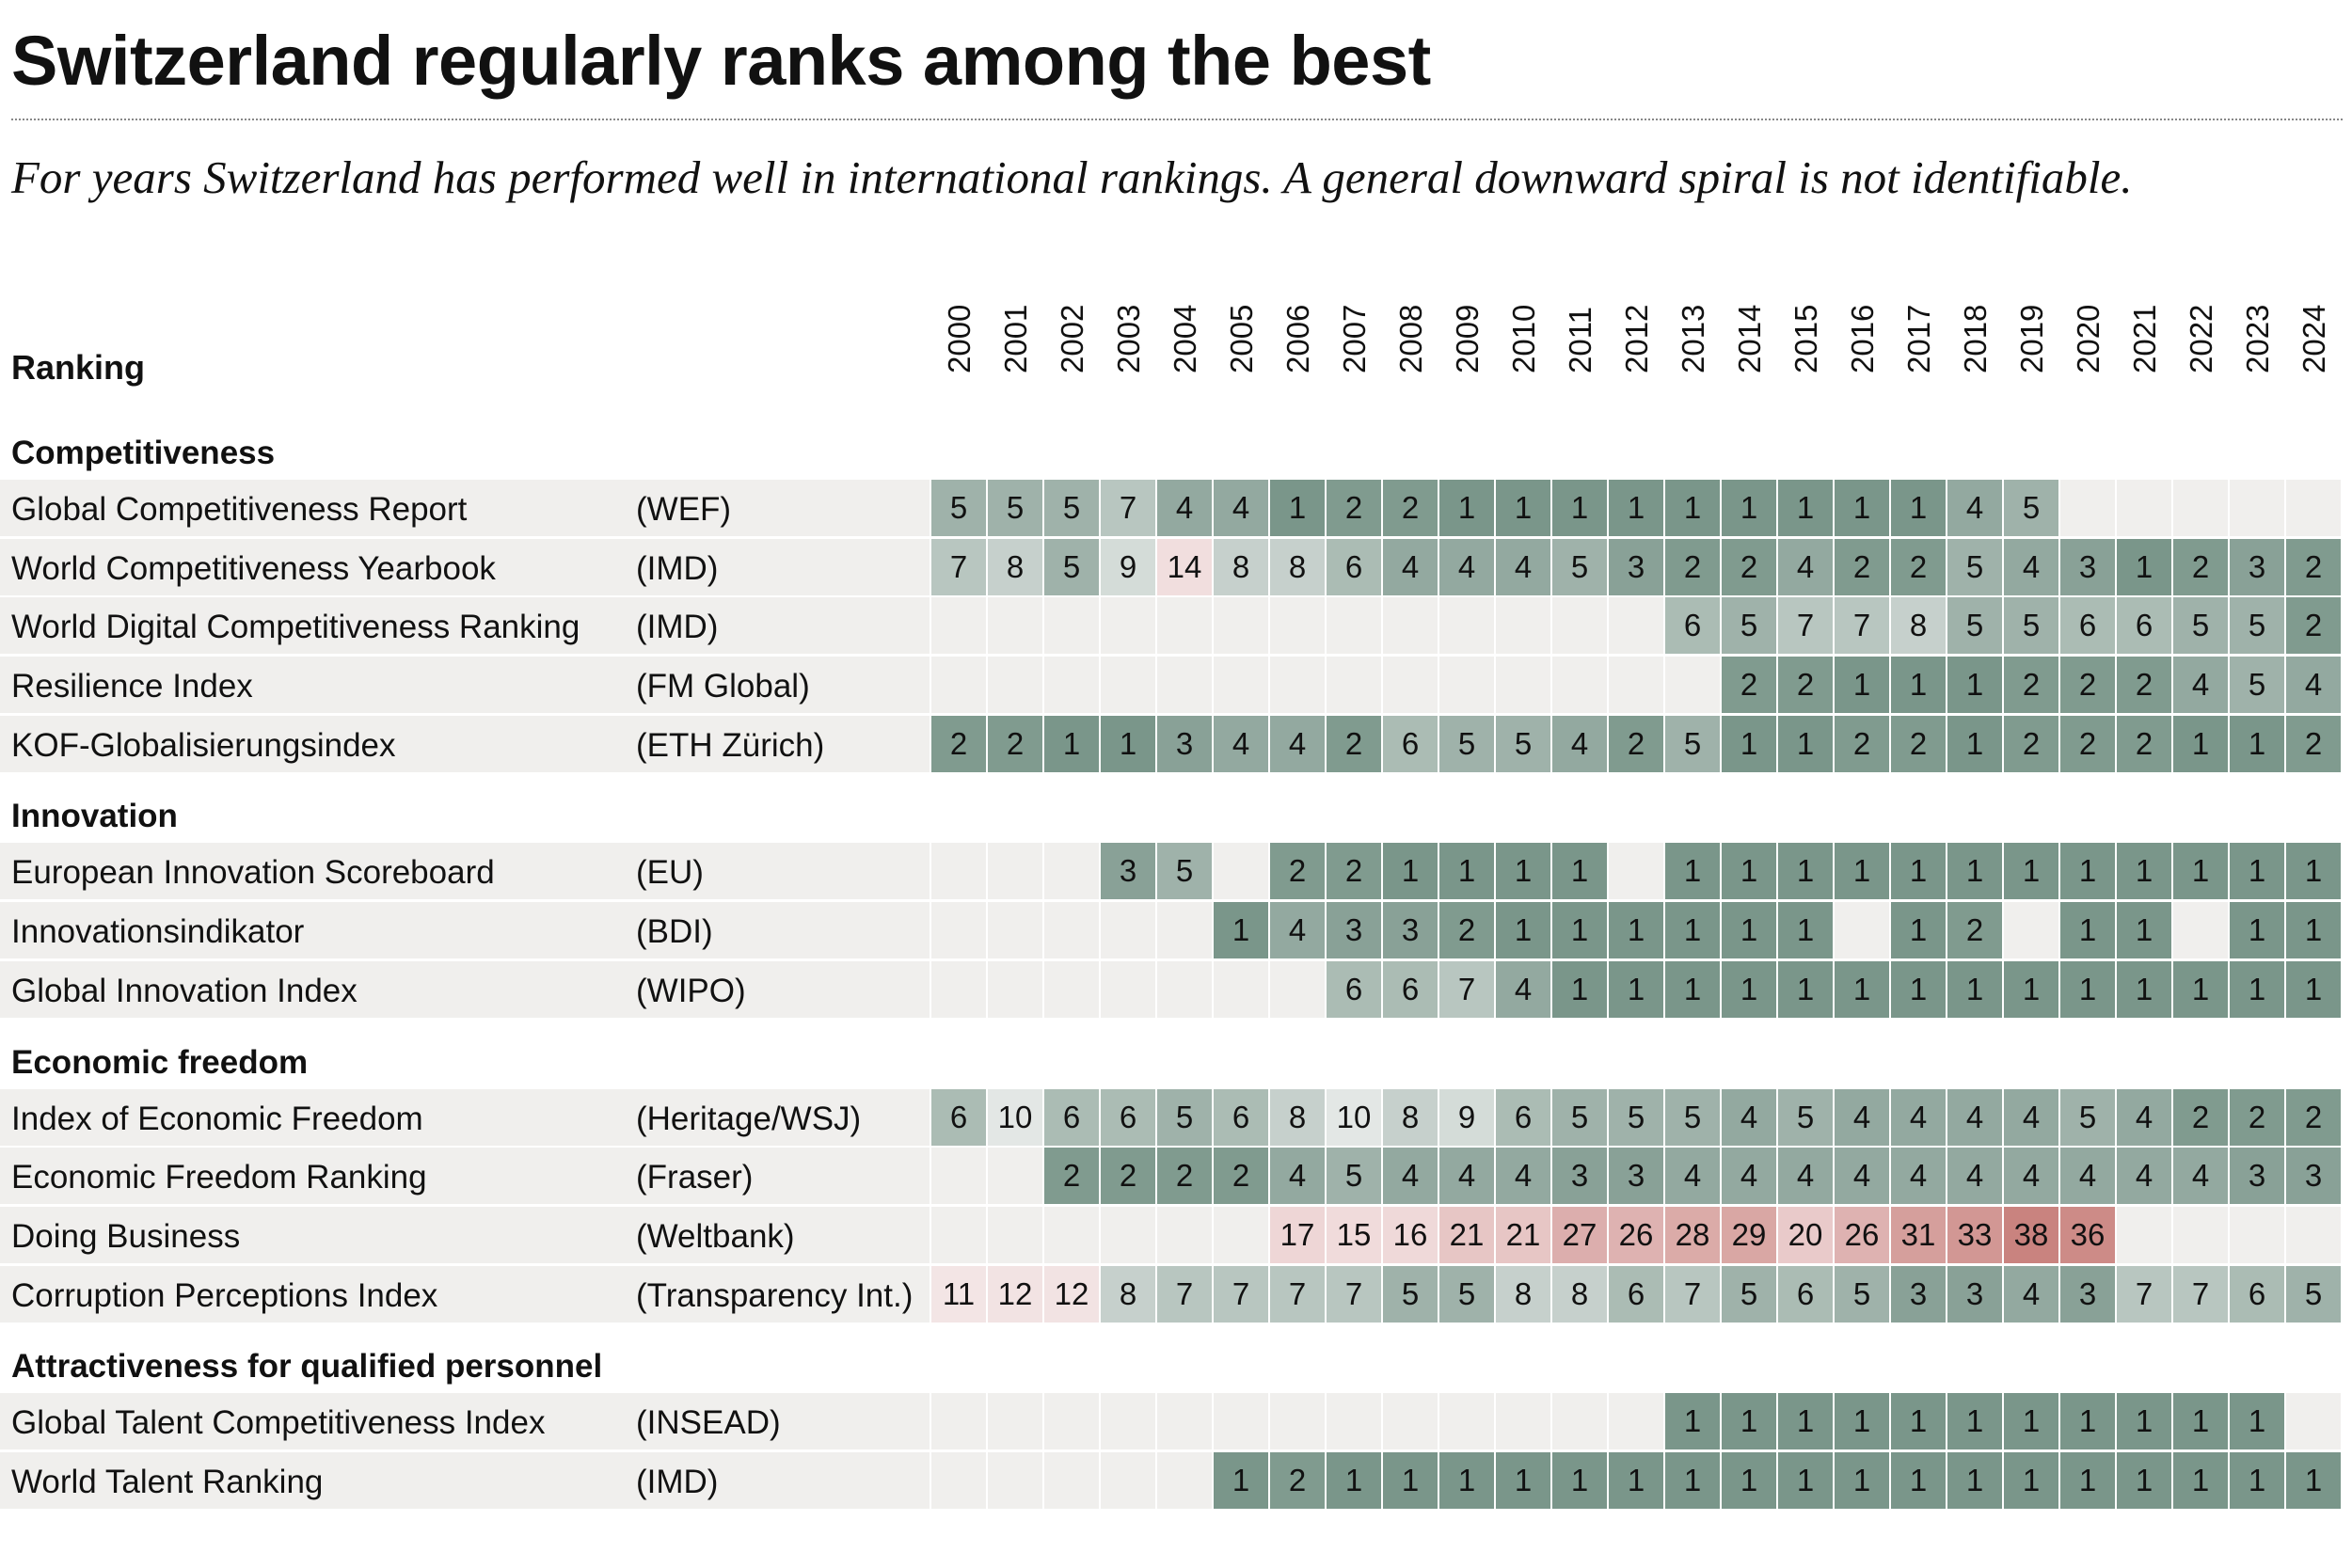  What do you see at coordinates (1171, 1359) in the screenshot?
I see `section-header: Attractiveness for qualified personnel` at bounding box center [1171, 1359].